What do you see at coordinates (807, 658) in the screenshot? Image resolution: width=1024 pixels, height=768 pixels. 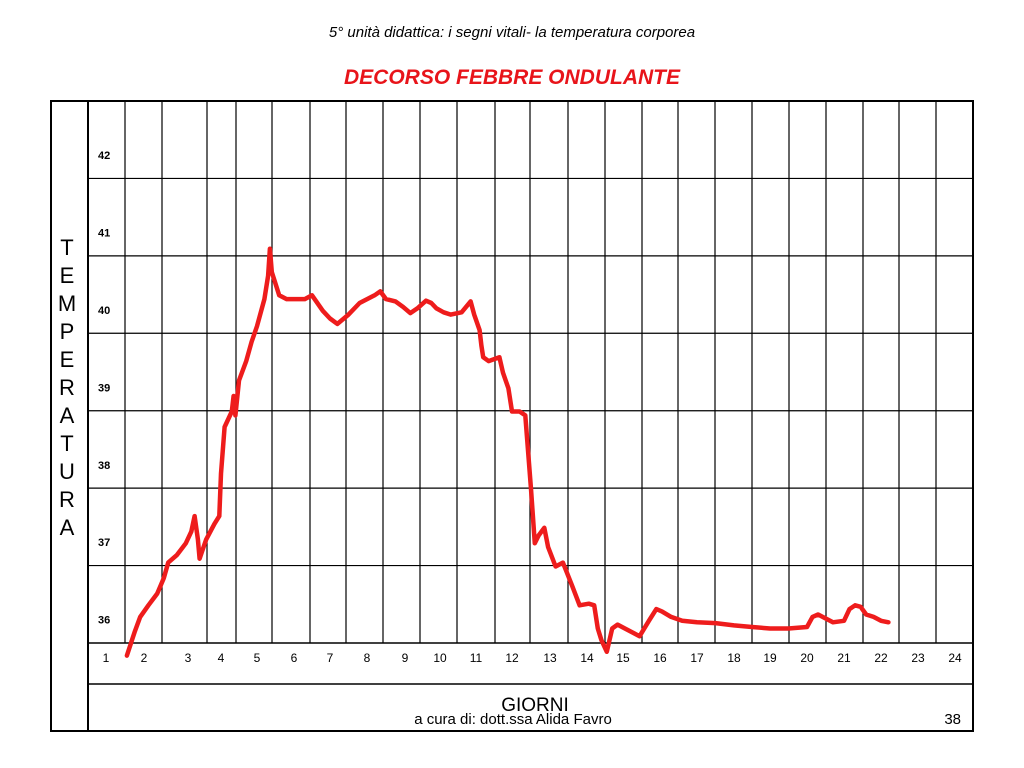 I see `x-tick-label: 20` at bounding box center [807, 658].